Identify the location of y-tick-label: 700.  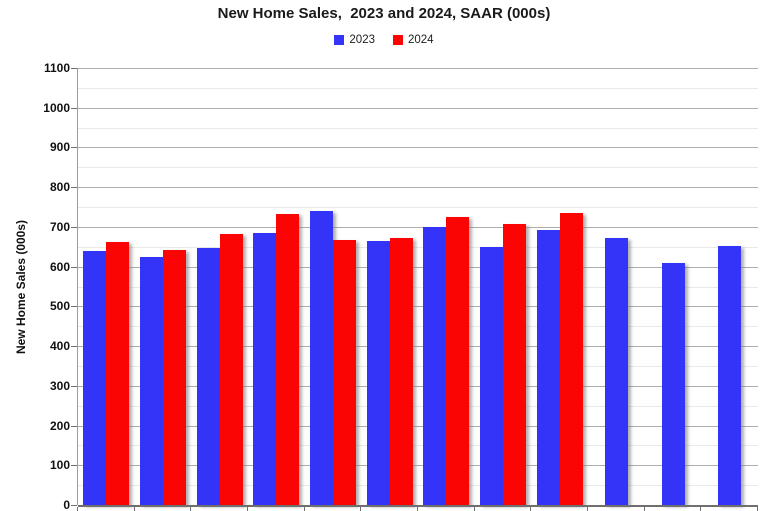
(59, 226).